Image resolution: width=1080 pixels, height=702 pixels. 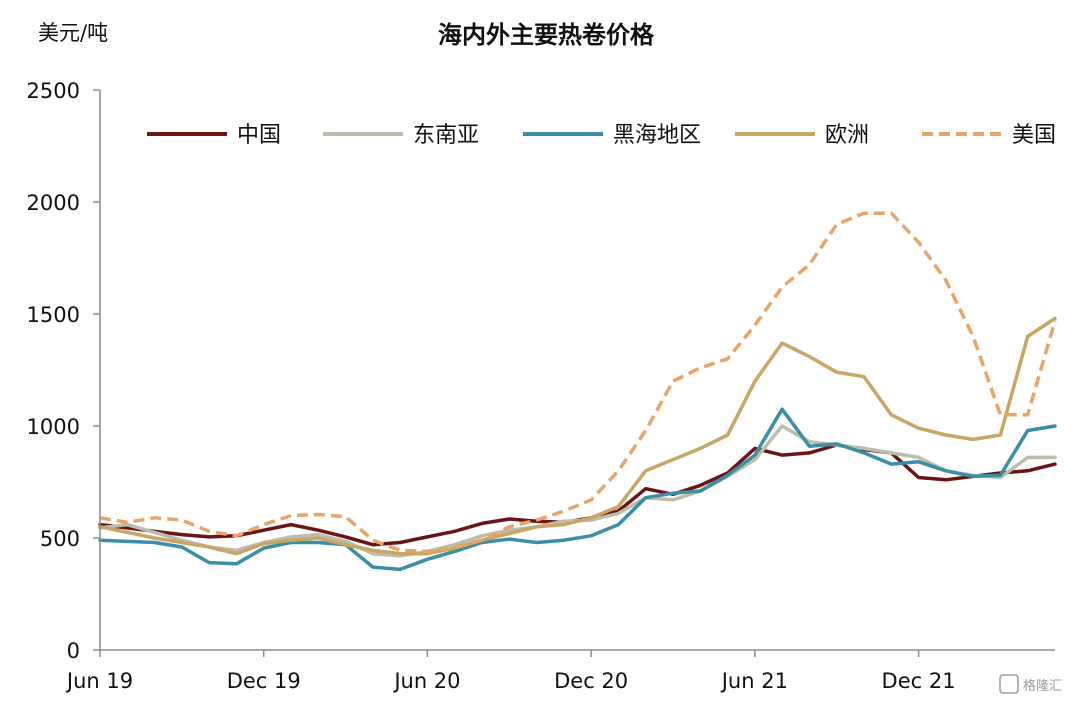 What do you see at coordinates (577, 495) in the screenshot?
I see `series-line` at bounding box center [577, 495].